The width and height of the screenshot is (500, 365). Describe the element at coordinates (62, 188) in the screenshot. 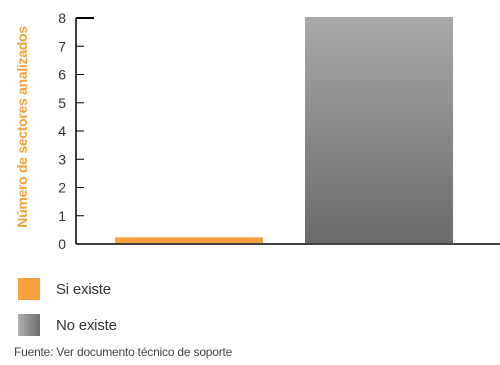

I see `y-tick-label: 2` at that location.